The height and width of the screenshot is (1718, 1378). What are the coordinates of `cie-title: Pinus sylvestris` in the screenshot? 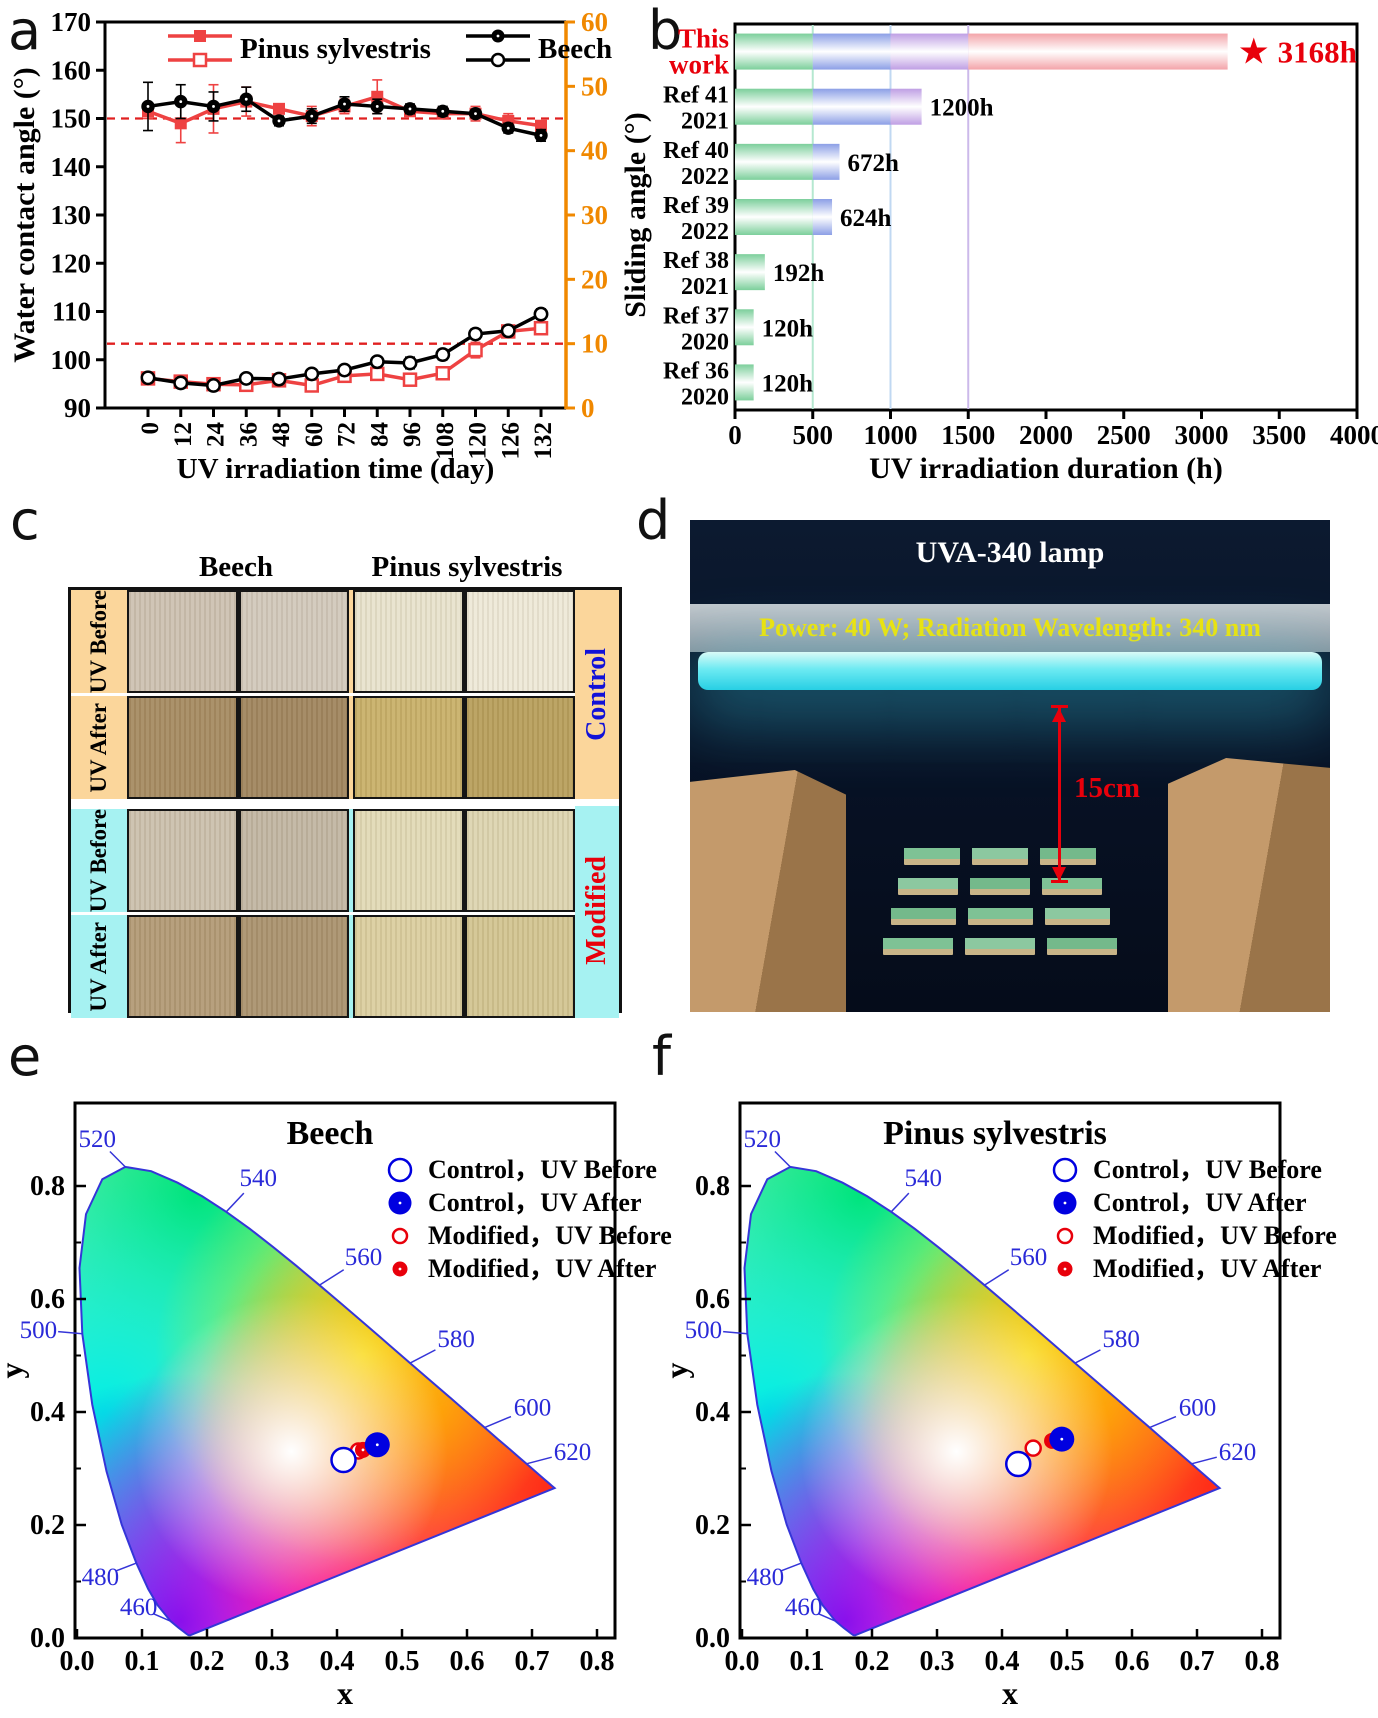 It's located at (995, 1133).